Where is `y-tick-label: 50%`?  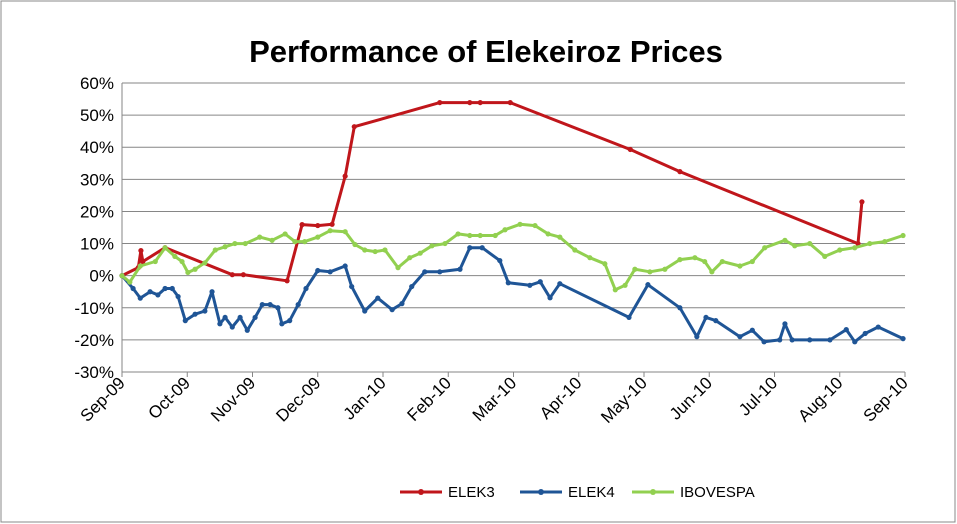 y-tick-label: 50% is located at coordinates (97, 115).